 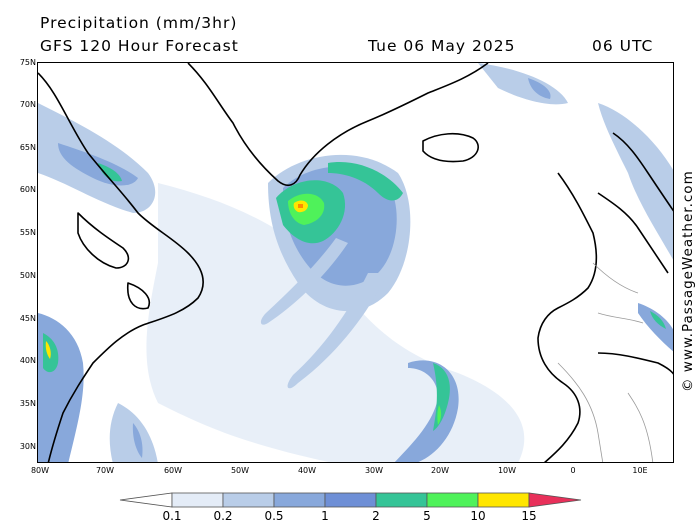 I want to click on lat-label-40n: 40N, so click(x=27, y=360).